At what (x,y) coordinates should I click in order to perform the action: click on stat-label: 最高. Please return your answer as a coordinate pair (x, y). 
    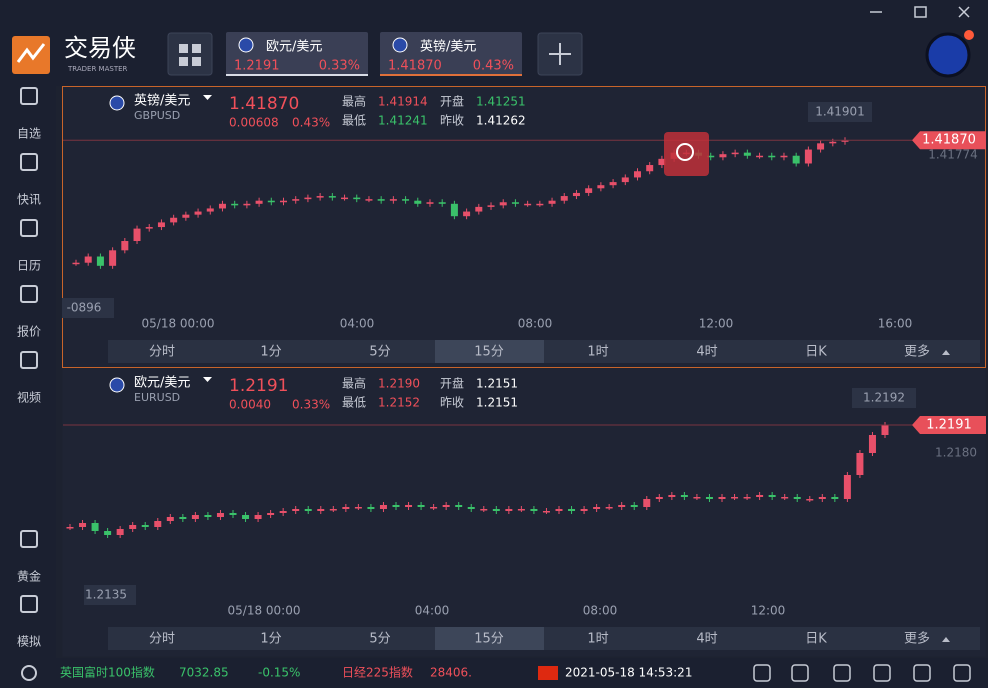
    Looking at the image, I should click on (354, 101).